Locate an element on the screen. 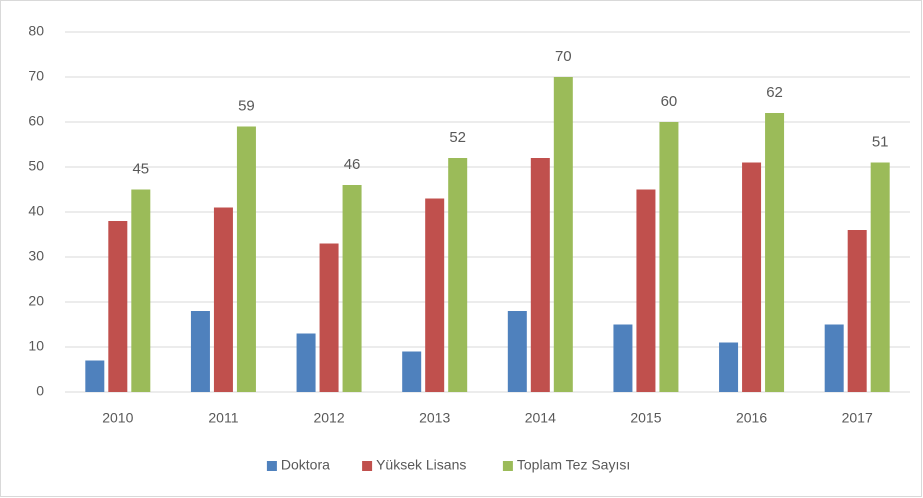 The width and height of the screenshot is (923, 498). x-tick-label: 2014 is located at coordinates (540, 418).